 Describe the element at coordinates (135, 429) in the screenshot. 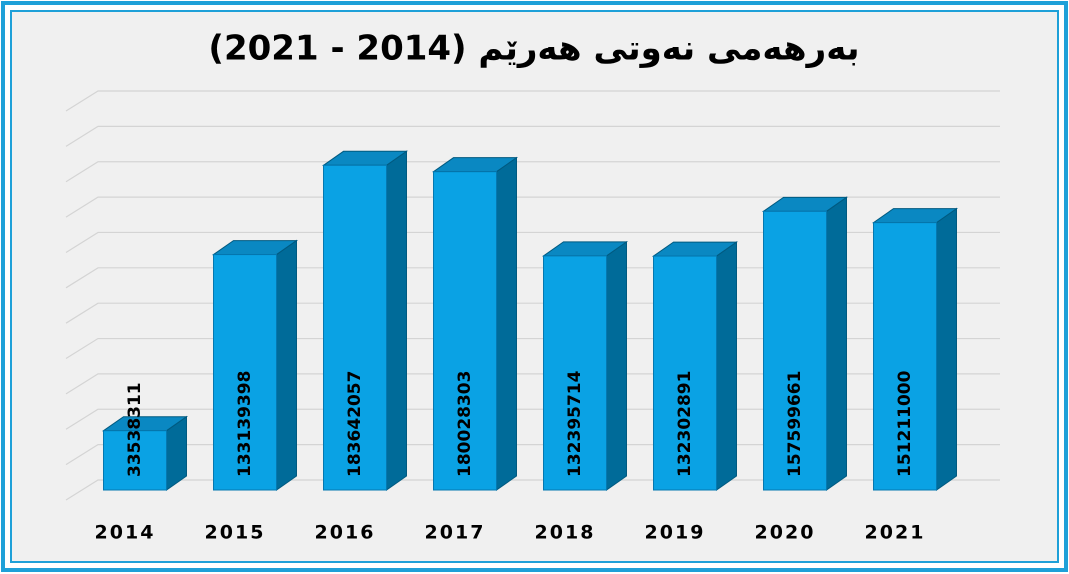

I see `data-label: 33538311` at that location.